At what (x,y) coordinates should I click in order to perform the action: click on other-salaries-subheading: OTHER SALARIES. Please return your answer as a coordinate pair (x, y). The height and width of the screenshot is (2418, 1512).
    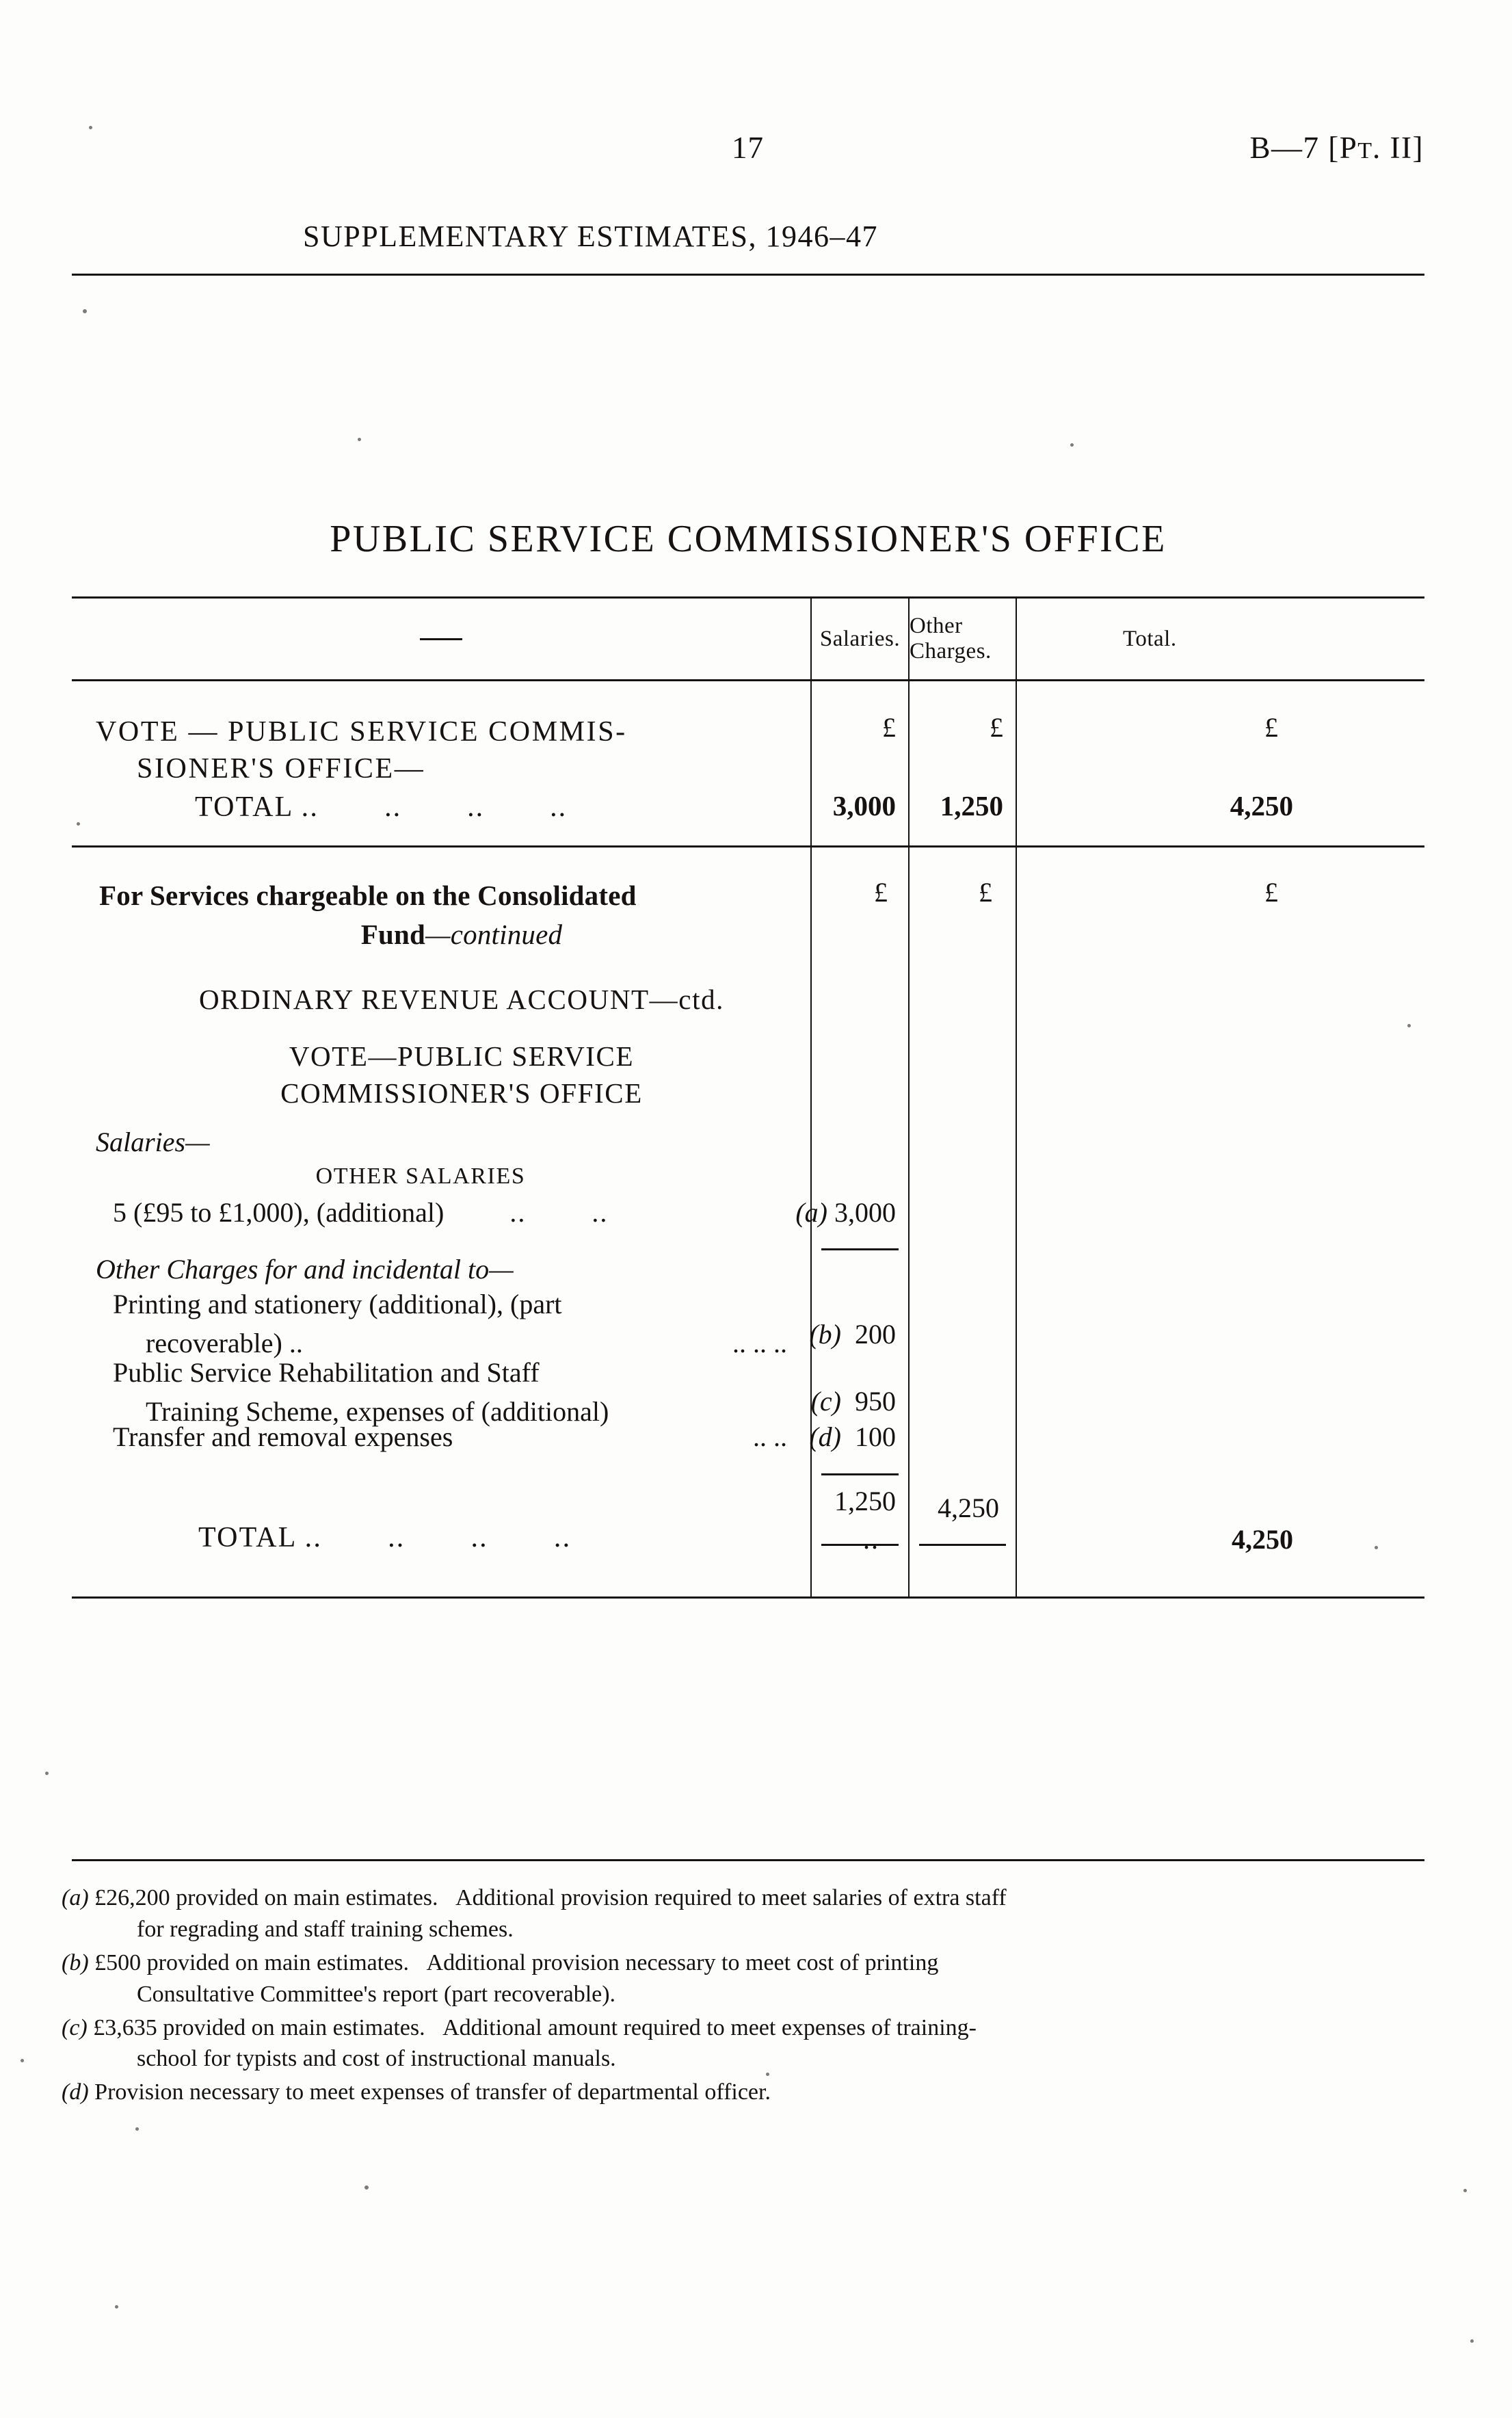
    Looking at the image, I should click on (420, 1176).